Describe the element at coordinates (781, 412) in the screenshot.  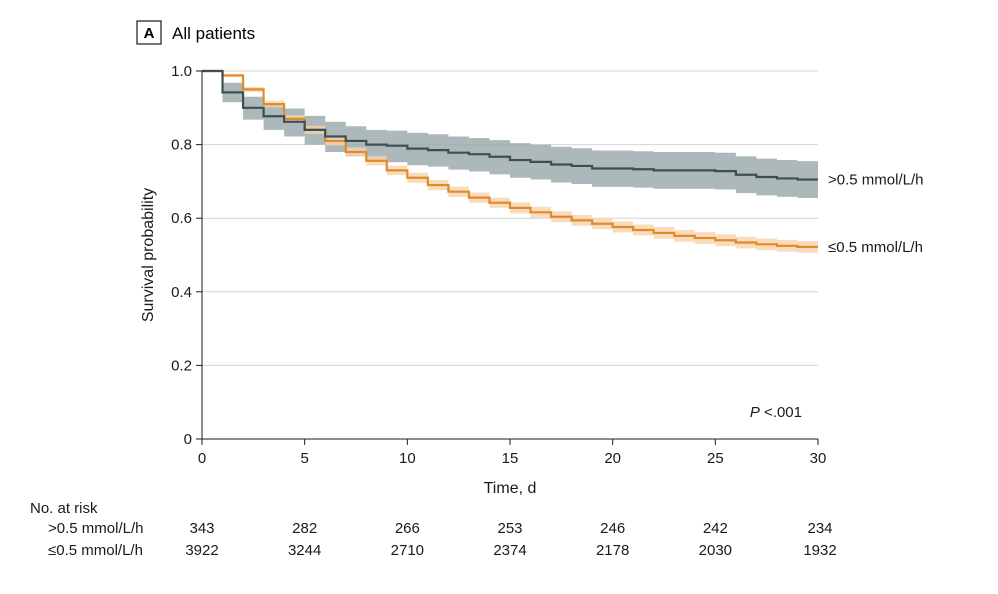
I see `p-value-text: <.001` at that location.